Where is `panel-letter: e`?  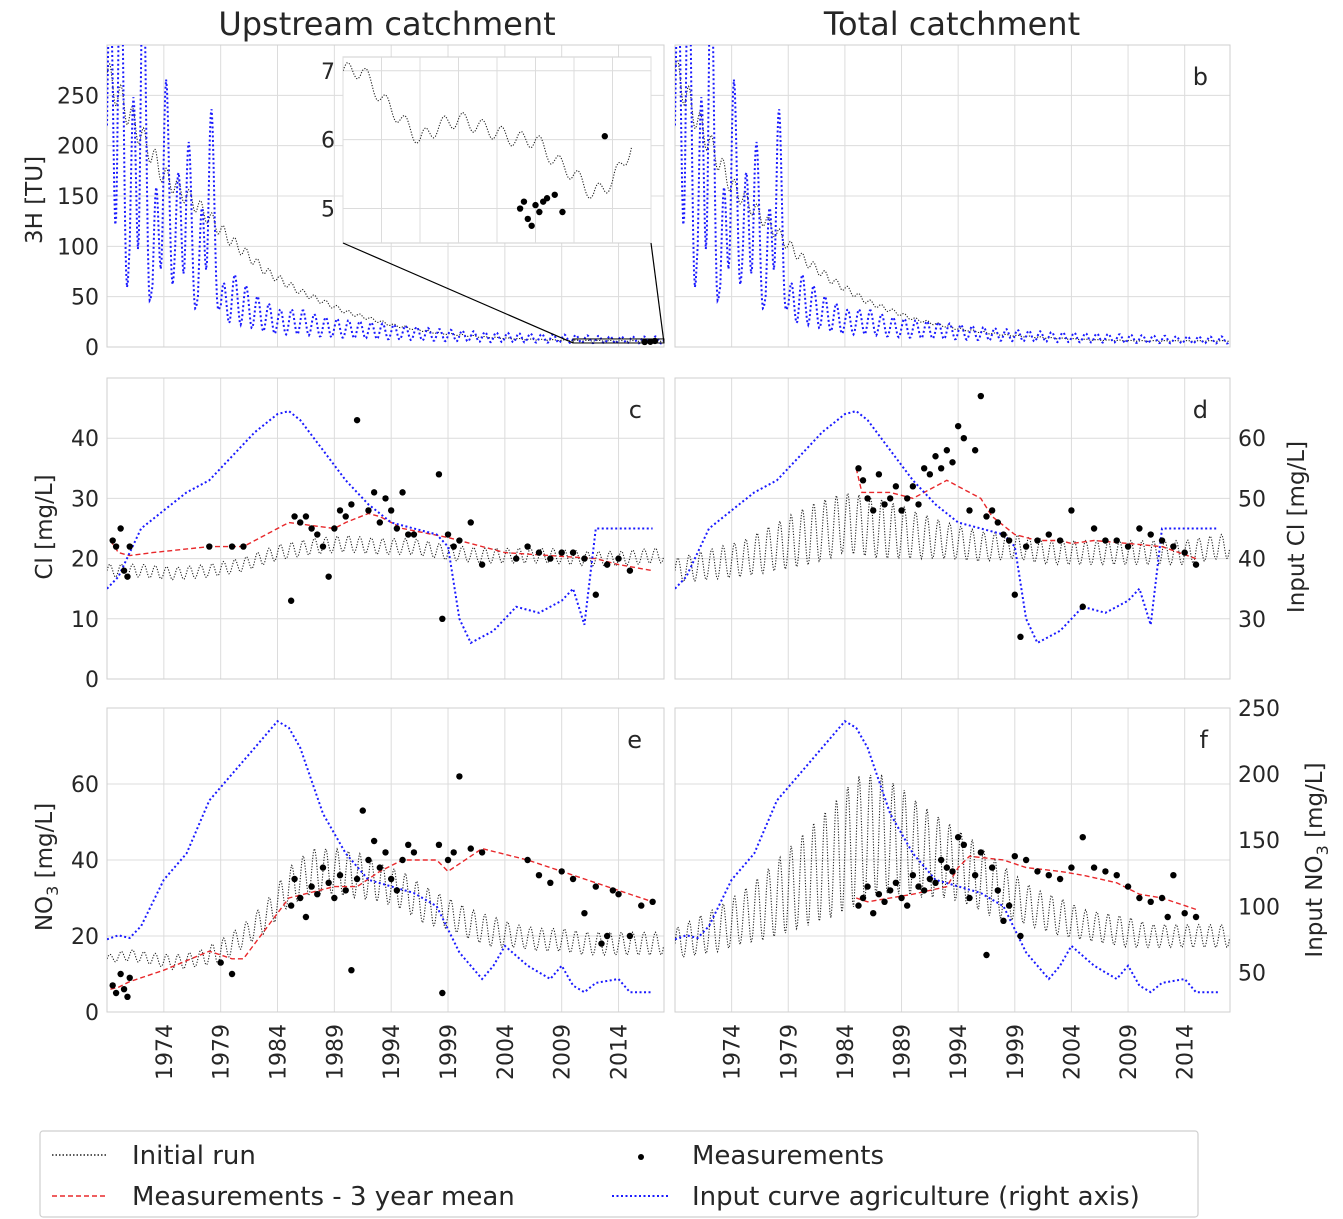 panel-letter: e is located at coordinates (634, 740).